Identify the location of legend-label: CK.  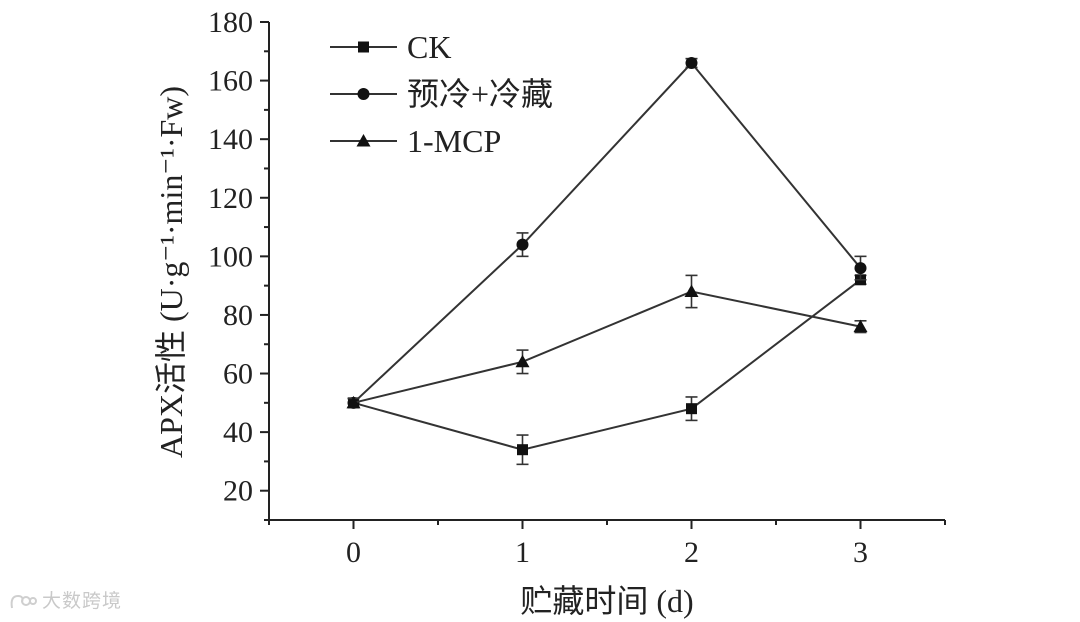
(429, 47).